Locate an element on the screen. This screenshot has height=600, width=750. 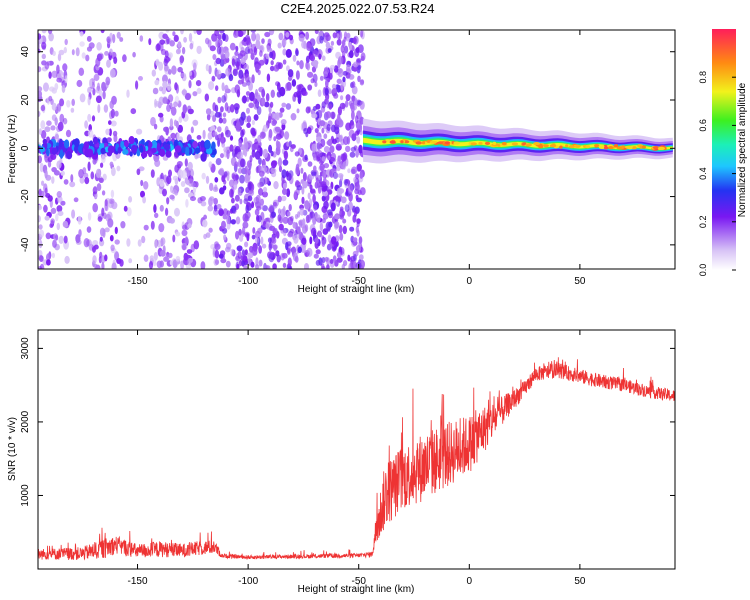
spectrogram-peak is located at coordinates (597, 146).